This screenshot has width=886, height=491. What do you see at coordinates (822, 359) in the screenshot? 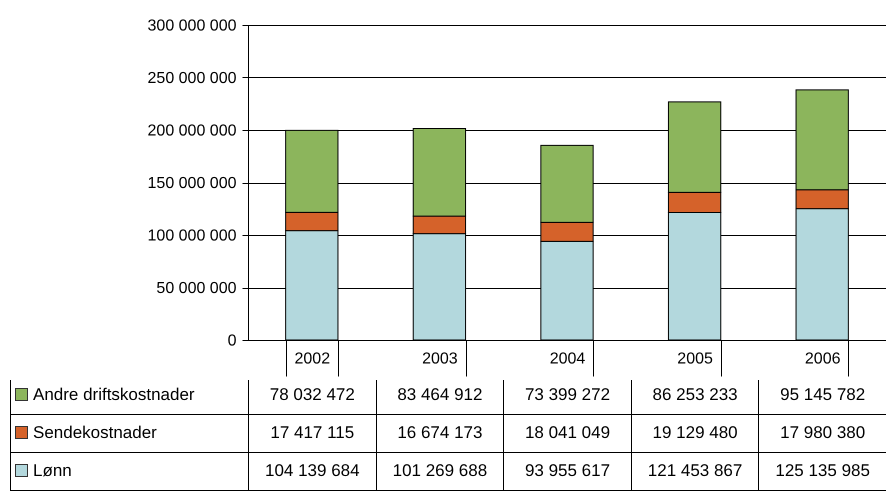
I see `x-tick-label: 2006` at bounding box center [822, 359].